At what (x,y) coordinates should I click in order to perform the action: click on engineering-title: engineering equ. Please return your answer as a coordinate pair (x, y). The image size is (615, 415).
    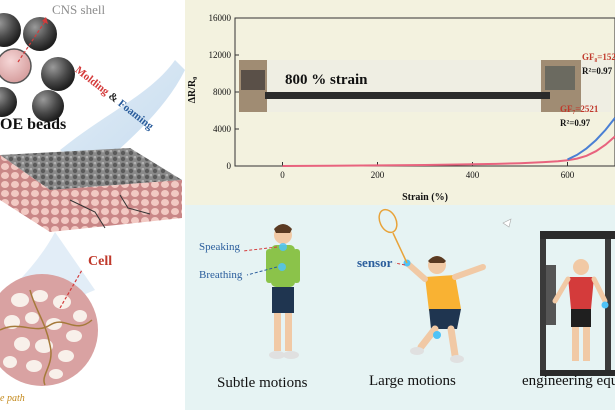
    Looking at the image, I should click on (568, 381).